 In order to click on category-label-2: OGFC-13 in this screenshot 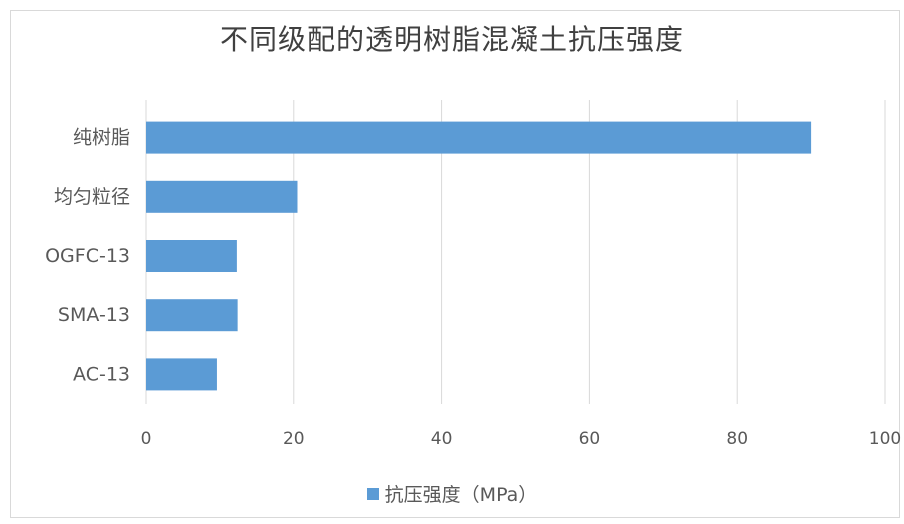, I will do `click(87, 256)`.